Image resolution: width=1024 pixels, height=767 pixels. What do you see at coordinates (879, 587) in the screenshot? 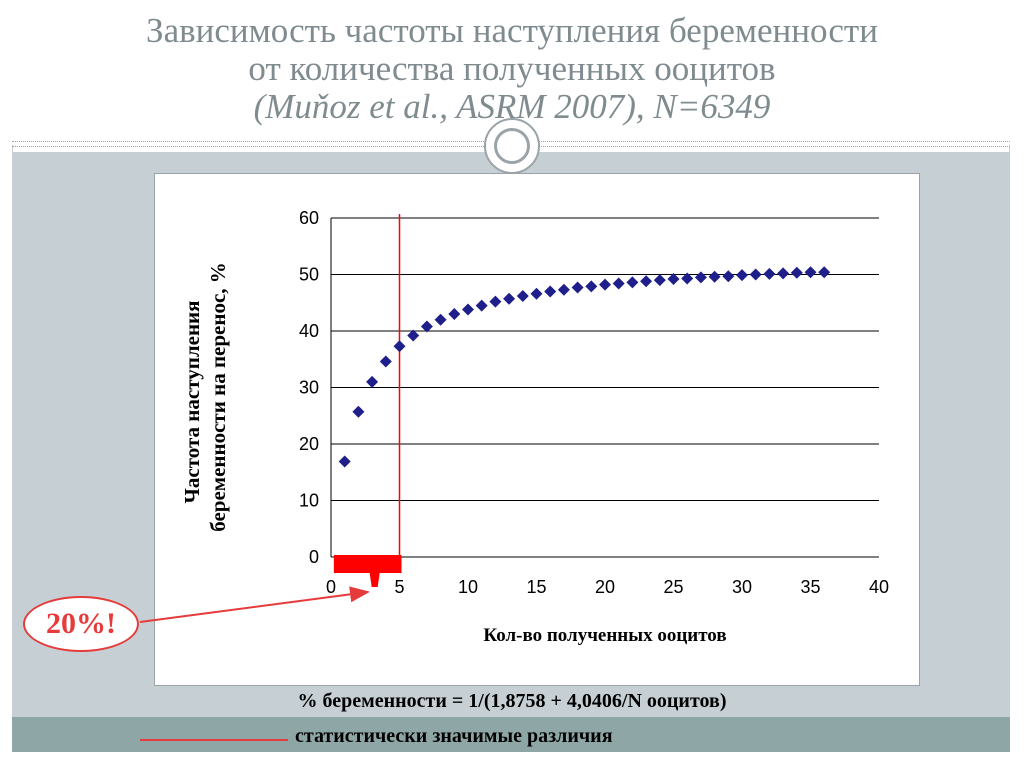
I see `x-tick-label: 40` at bounding box center [879, 587].